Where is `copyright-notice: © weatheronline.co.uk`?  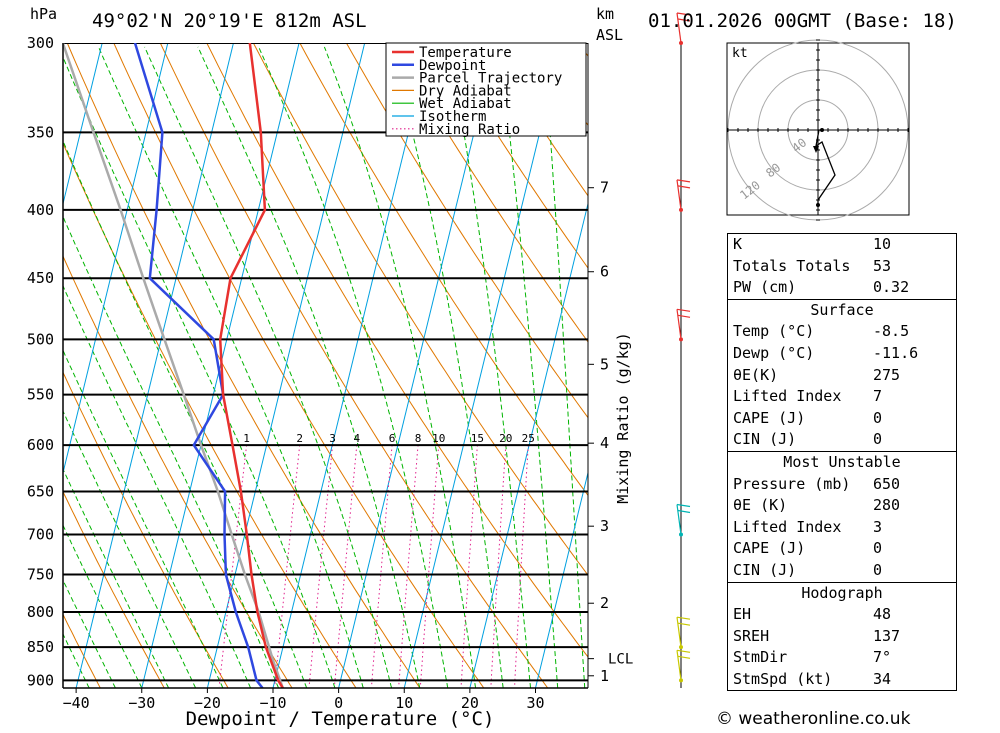 copyright-notice: © weatheronline.co.uk is located at coordinates (813, 719).